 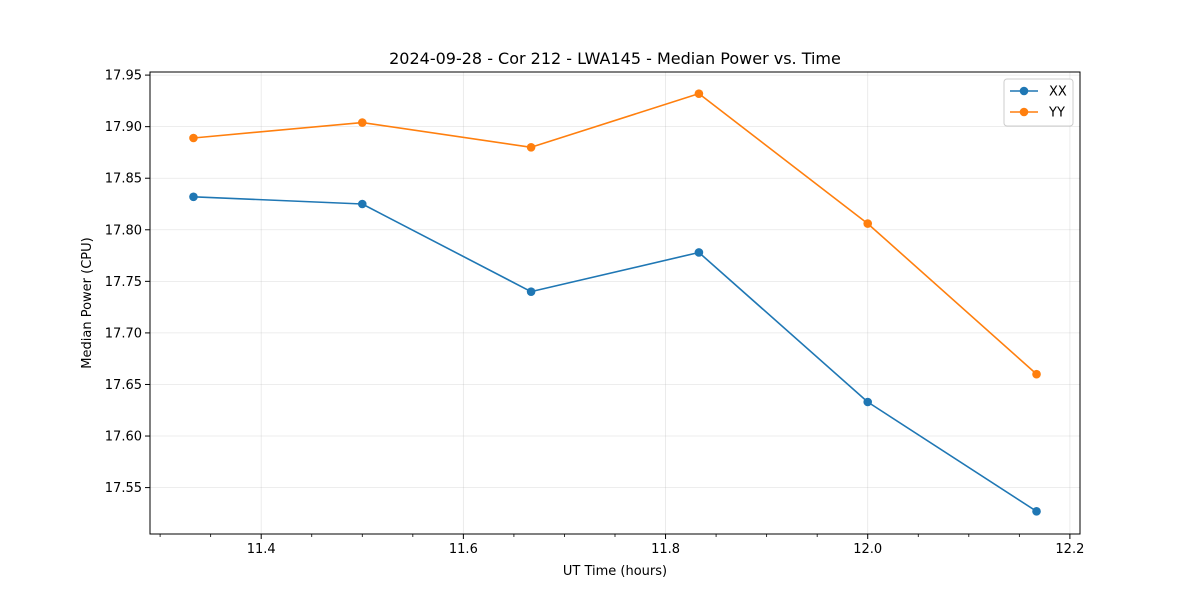 I want to click on y-tick-label: 17.85, so click(x=123, y=179).